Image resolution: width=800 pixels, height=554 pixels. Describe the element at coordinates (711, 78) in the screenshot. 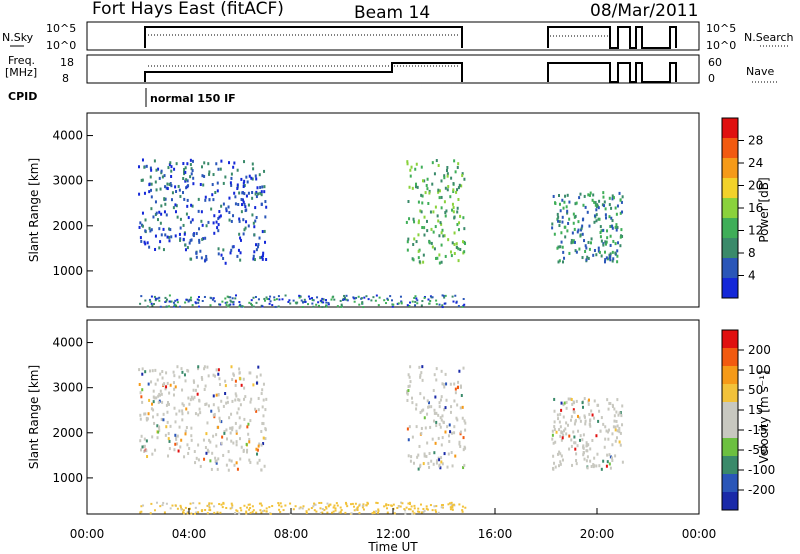

I see `nave-tick-bottom: 0` at that location.